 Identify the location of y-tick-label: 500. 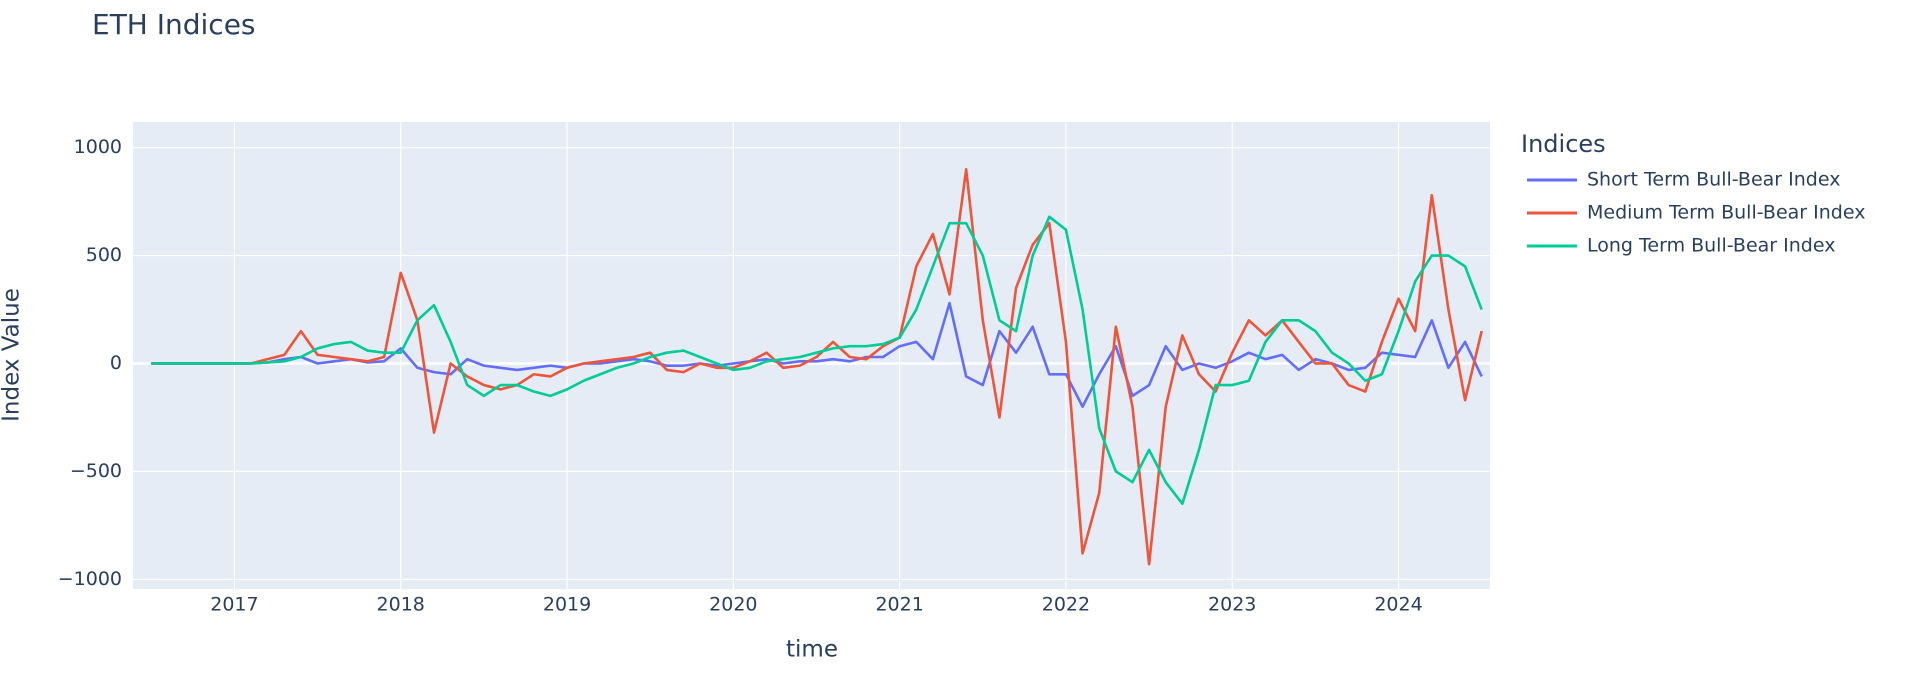
(104, 255).